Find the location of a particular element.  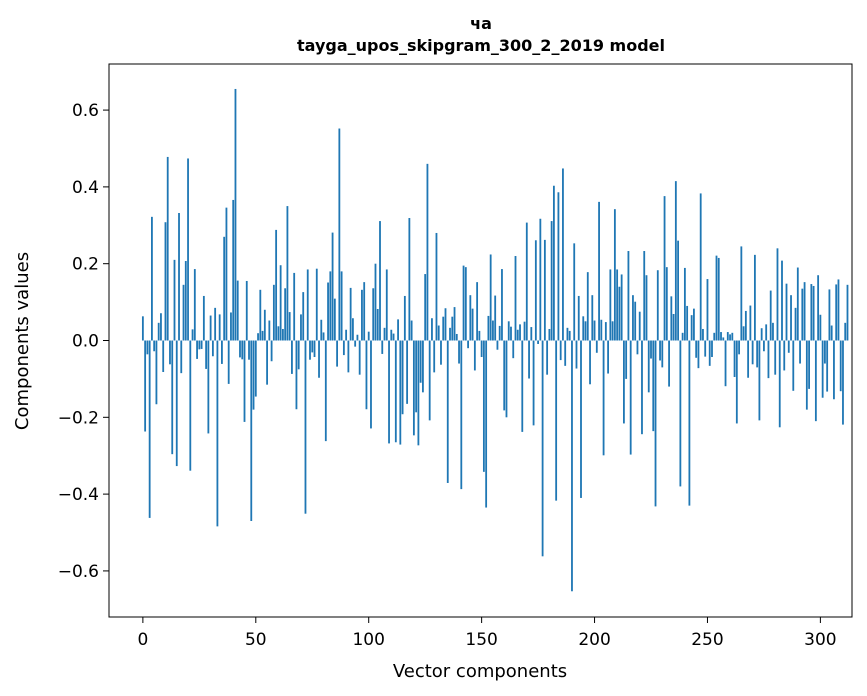

y-tick-label: 0.2 is located at coordinates (85, 265).